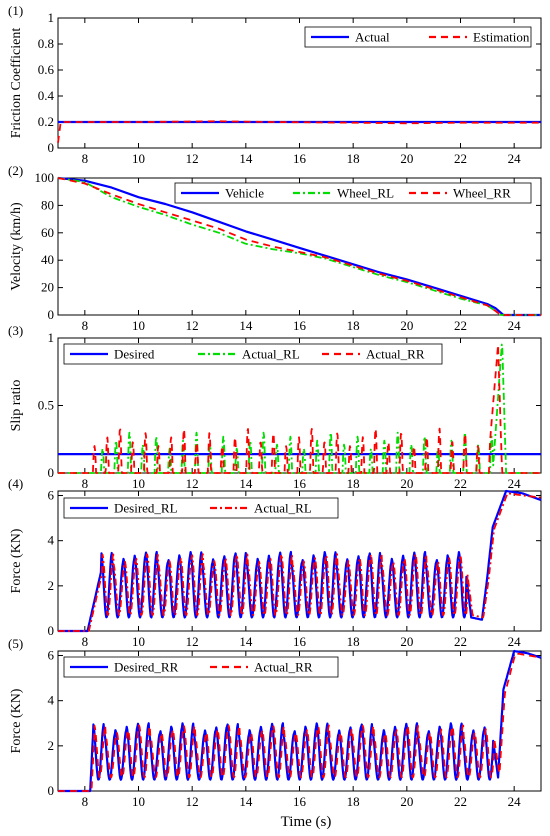  Describe the element at coordinates (45, 177) in the screenshot. I see `y-tick-label: 100` at that location.